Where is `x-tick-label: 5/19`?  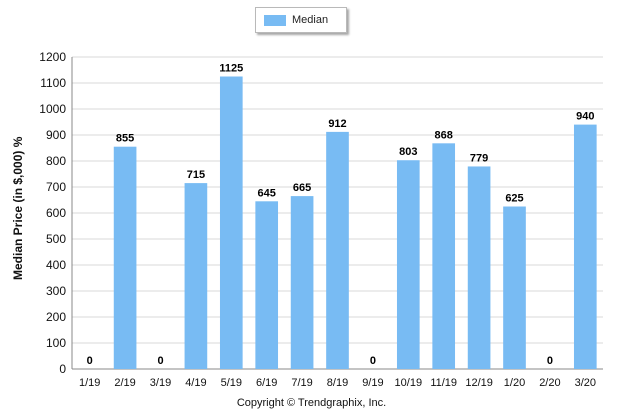
x-tick-label: 5/19 is located at coordinates (231, 383).